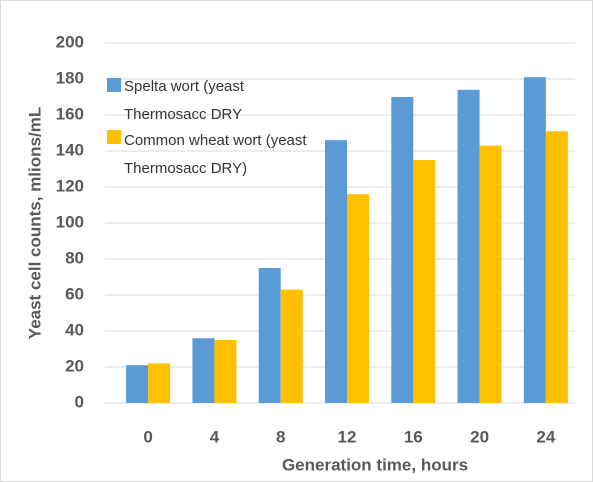  Describe the element at coordinates (215, 436) in the screenshot. I see `x-tick-label: 4` at that location.